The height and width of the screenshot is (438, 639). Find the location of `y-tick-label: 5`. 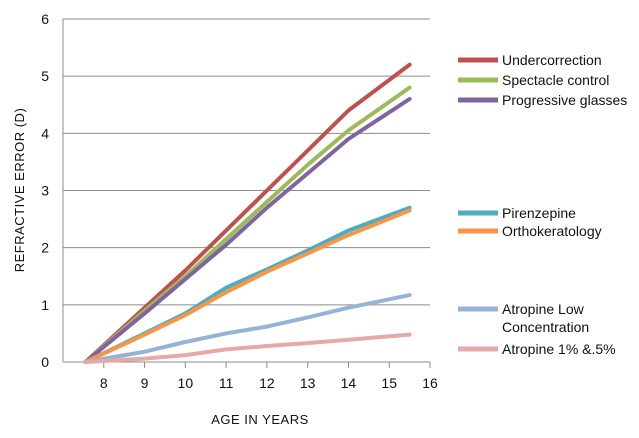

y-tick-label: 5 is located at coordinates (45, 76).